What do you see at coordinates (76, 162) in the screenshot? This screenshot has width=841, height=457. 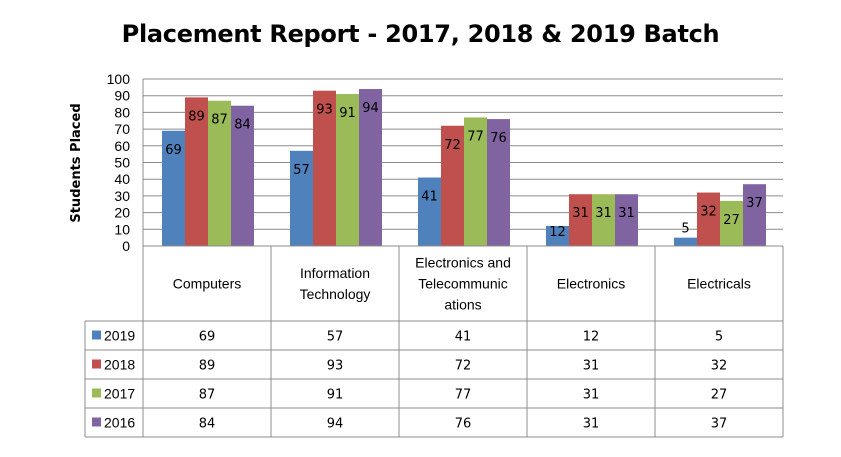 I see `y-axis-label: Students Placed` at bounding box center [76, 162].